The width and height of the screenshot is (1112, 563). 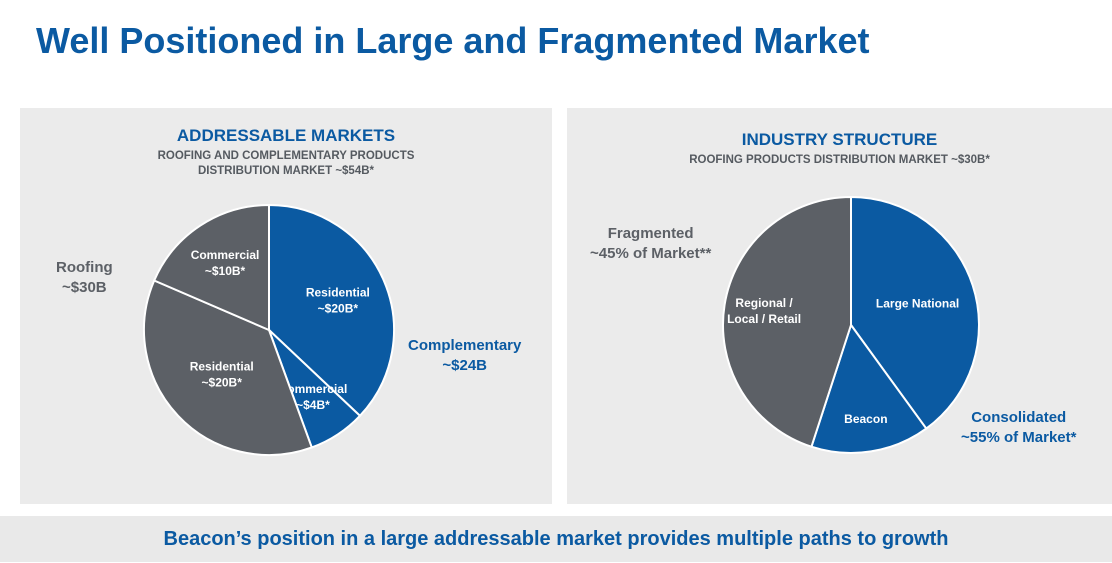 What do you see at coordinates (1019, 437) in the screenshot?
I see `group-label-line: ~55% of Market*` at bounding box center [1019, 437].